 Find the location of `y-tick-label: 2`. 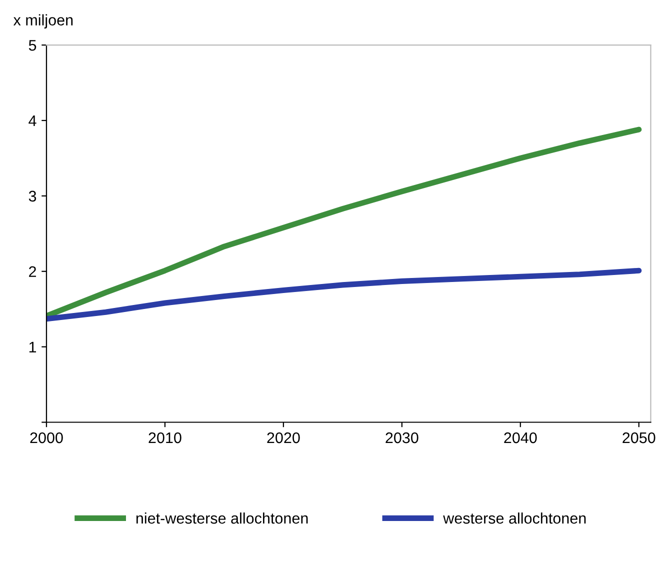

y-tick-label: 2 is located at coordinates (32, 271).